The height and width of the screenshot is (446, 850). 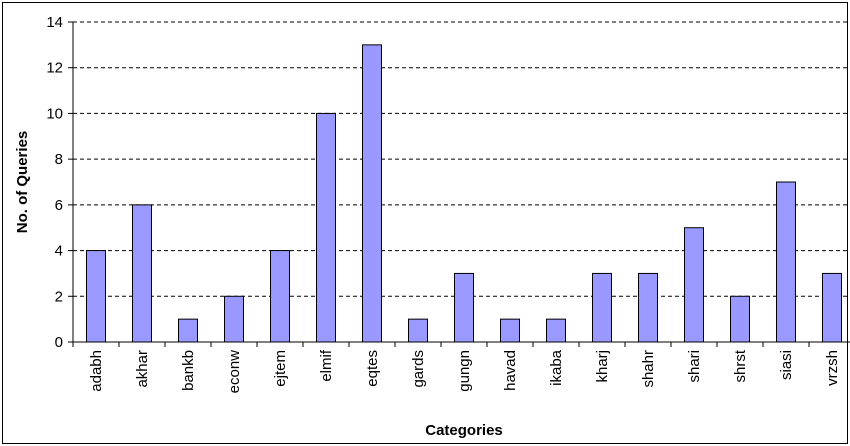 What do you see at coordinates (648, 307) in the screenshot?
I see `bar-shahr` at bounding box center [648, 307].